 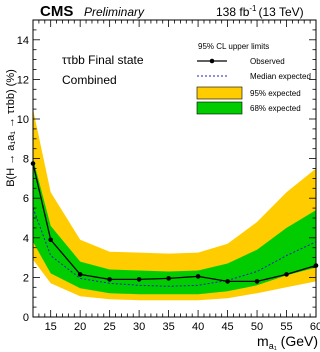 I want to click on y-tick-label: 2, so click(x=26, y=278).